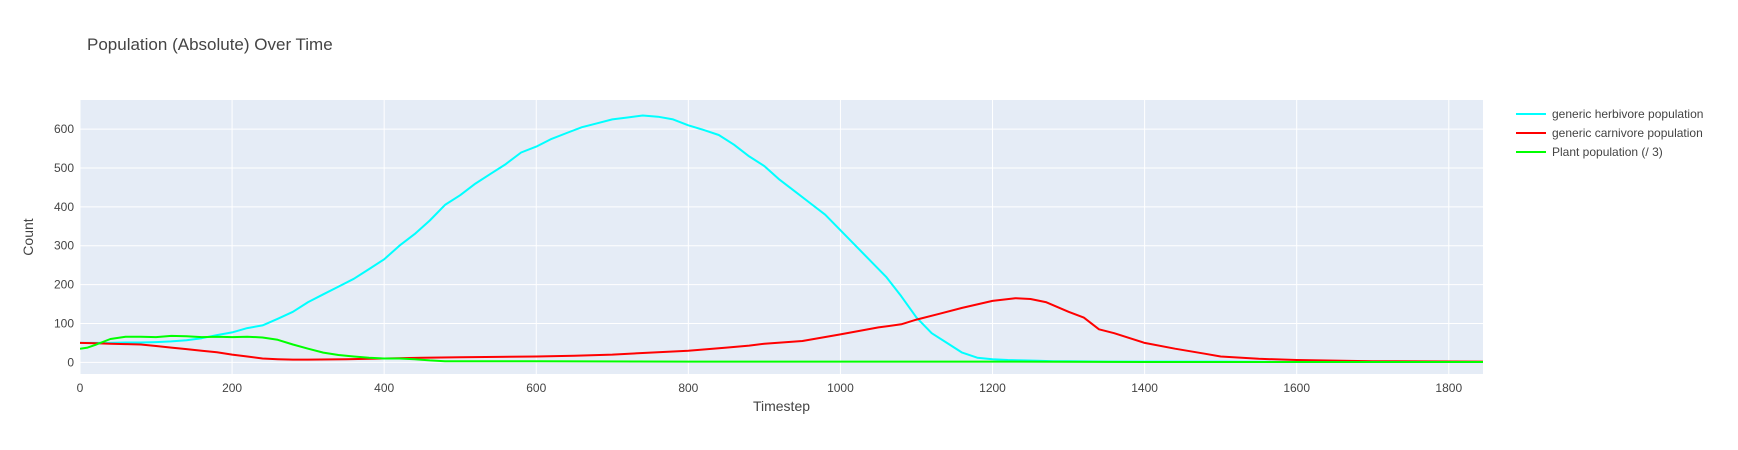 This screenshot has height=450, width=1738. Describe the element at coordinates (80, 388) in the screenshot. I see `x-tick-label: 0` at that location.